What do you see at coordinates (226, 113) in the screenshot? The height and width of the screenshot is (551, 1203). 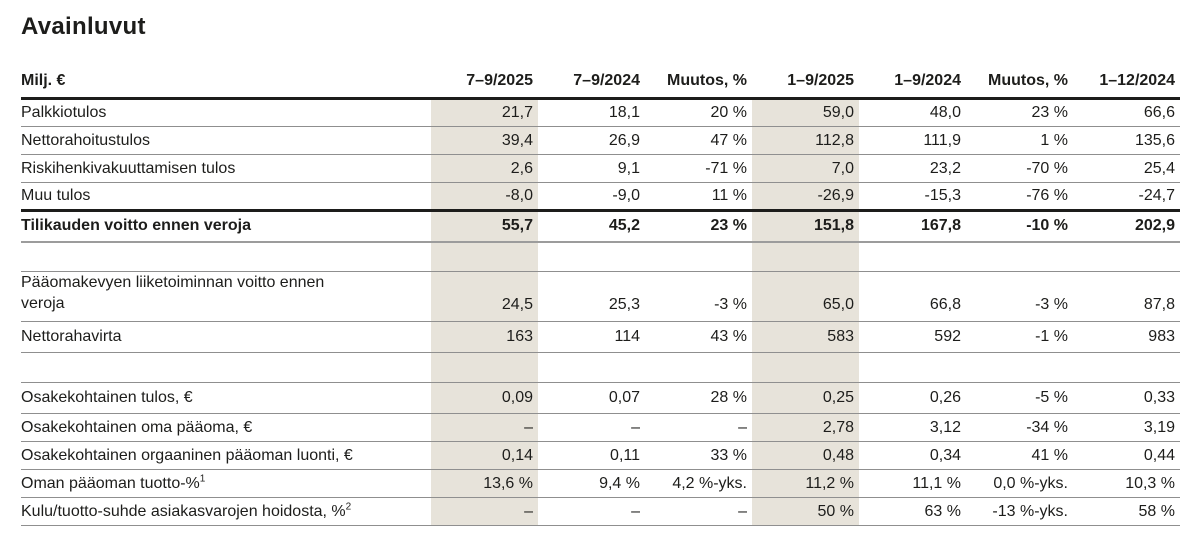 I see `row-label: Palkkiotulos` at bounding box center [226, 113].